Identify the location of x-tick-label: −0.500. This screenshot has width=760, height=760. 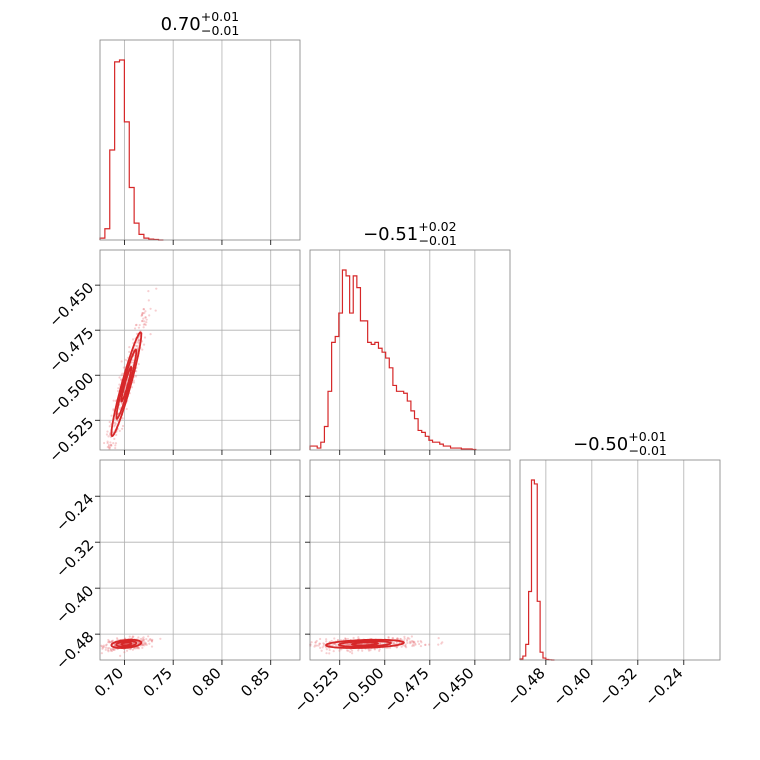
(362, 690).